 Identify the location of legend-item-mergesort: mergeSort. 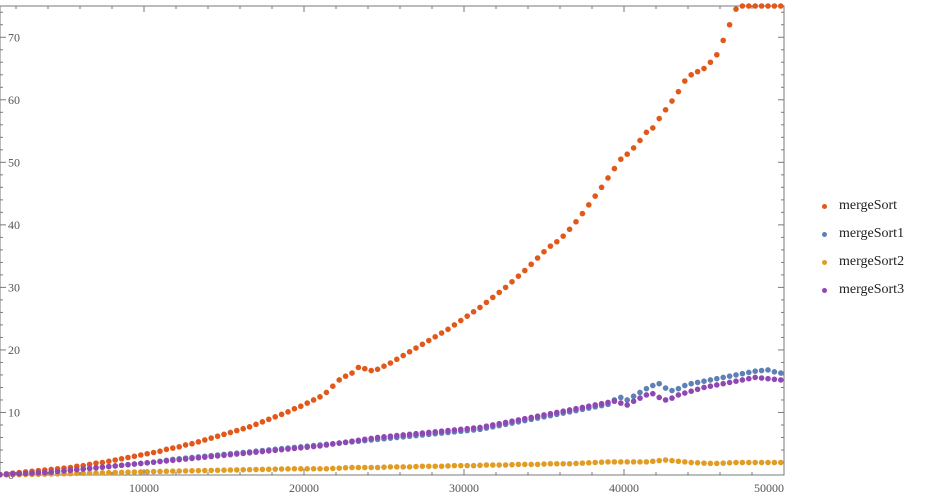
(872, 206).